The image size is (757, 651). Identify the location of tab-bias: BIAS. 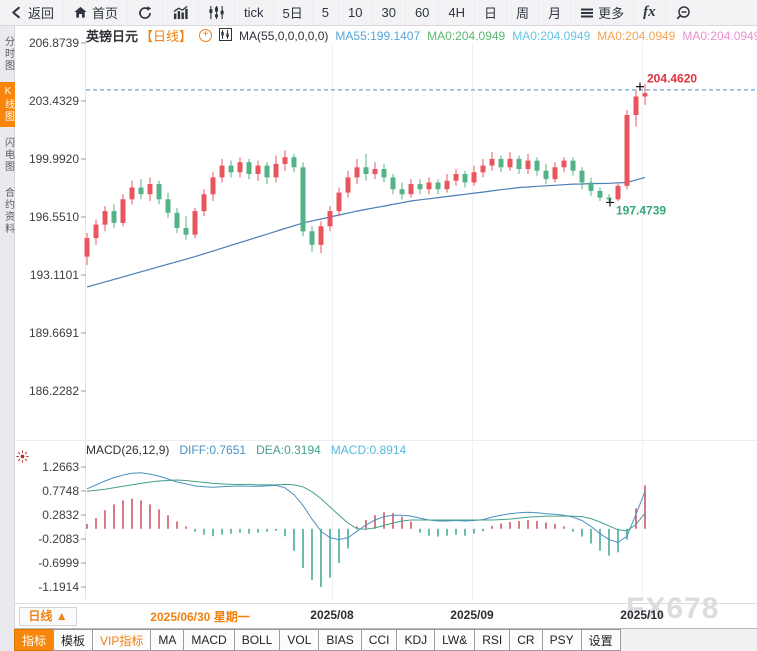
(340, 640).